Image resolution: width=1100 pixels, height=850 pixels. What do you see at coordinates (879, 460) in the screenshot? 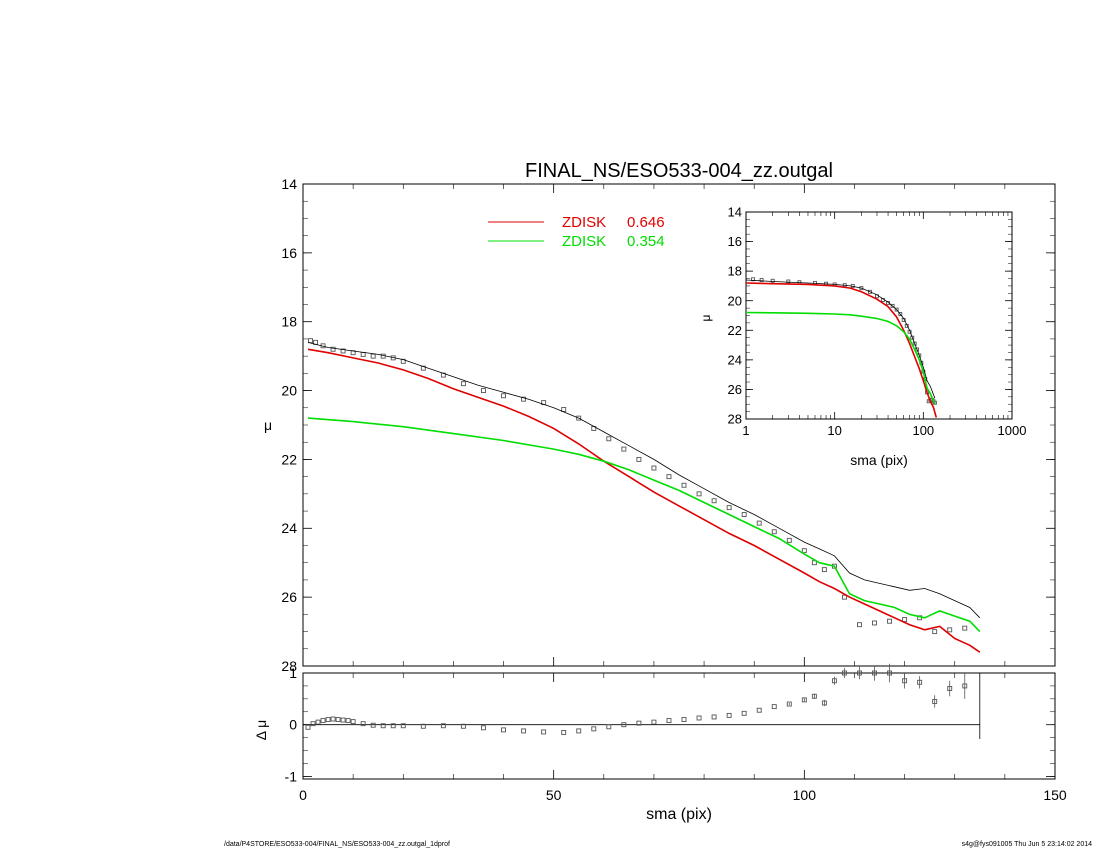
I see `inset-x-axis-label: sma (pix)` at bounding box center [879, 460].